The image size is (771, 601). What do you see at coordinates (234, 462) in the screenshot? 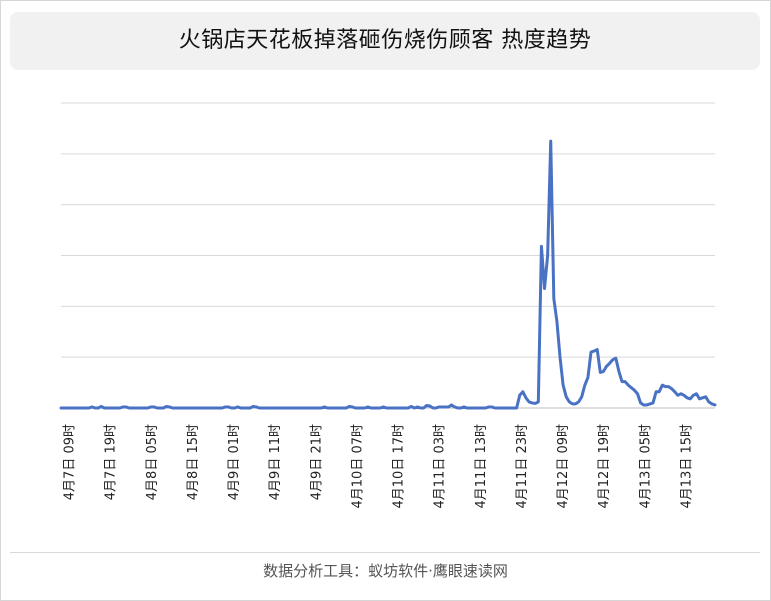
I see `x-tick-label: 4月9日 01时` at bounding box center [234, 462].